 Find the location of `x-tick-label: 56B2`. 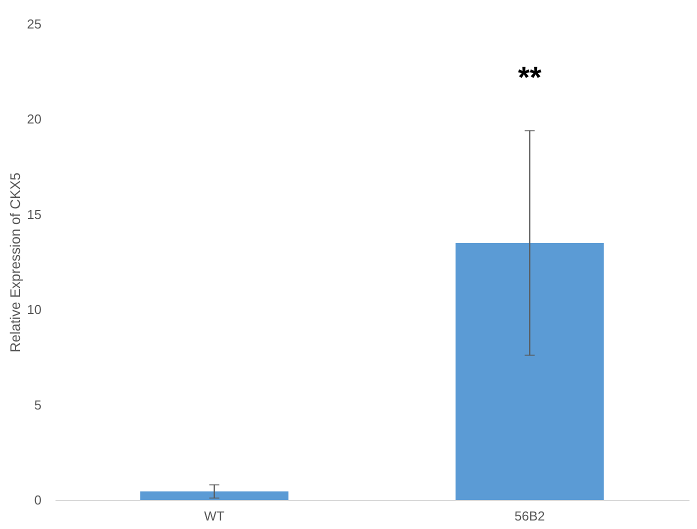

x-tick-label: 56B2 is located at coordinates (529, 516).